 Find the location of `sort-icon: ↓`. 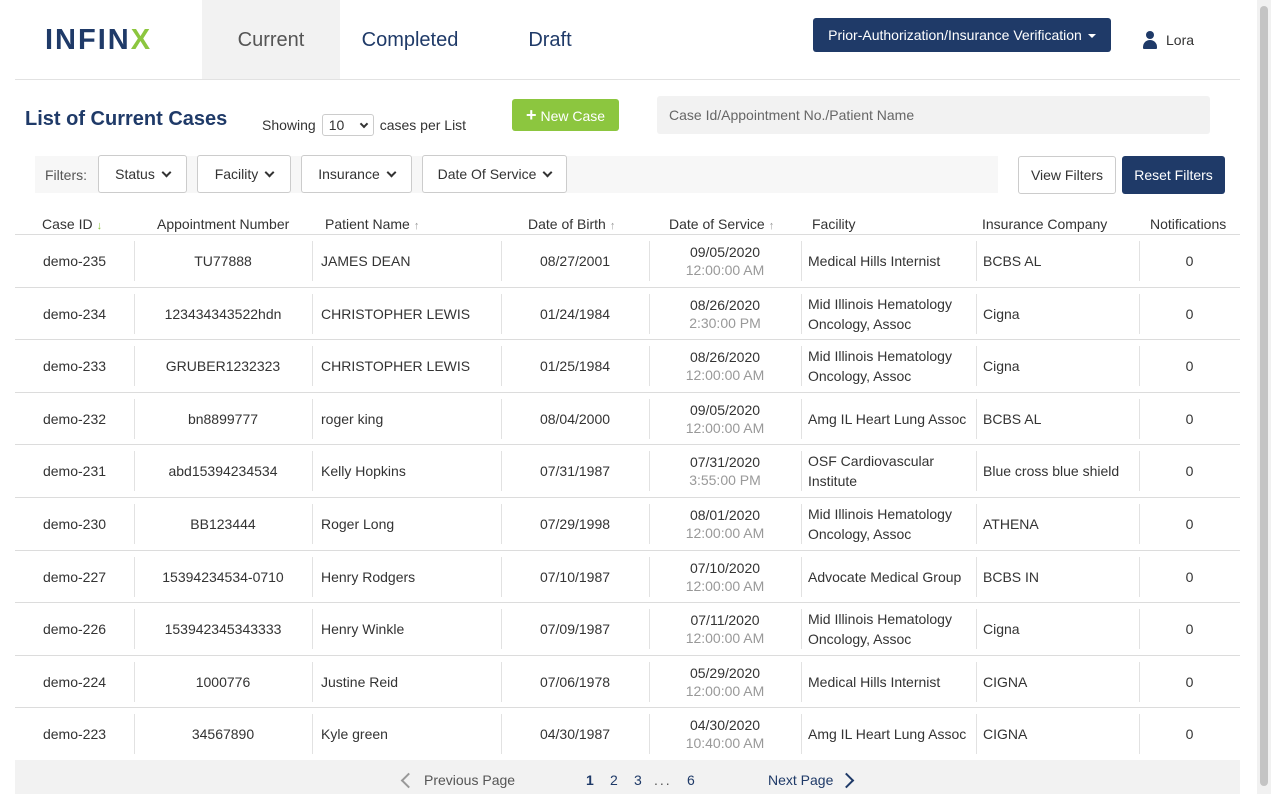

sort-icon: ↓ is located at coordinates (99, 226).